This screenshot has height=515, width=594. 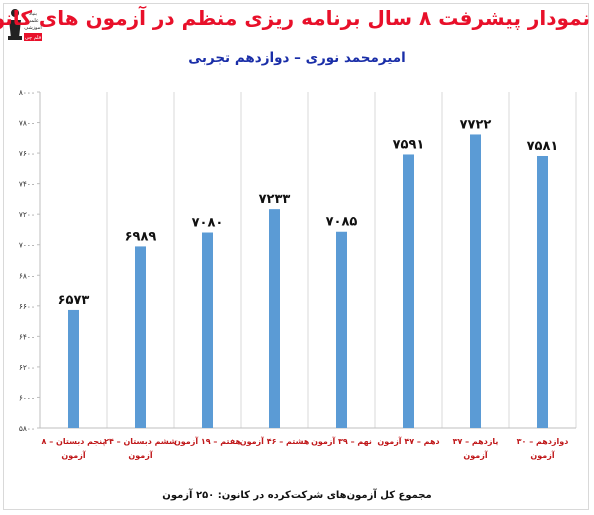 What do you see at coordinates (476, 441) in the screenshot?
I see `x-tick-label-line: یازدهم – ۳۷` at bounding box center [476, 441].